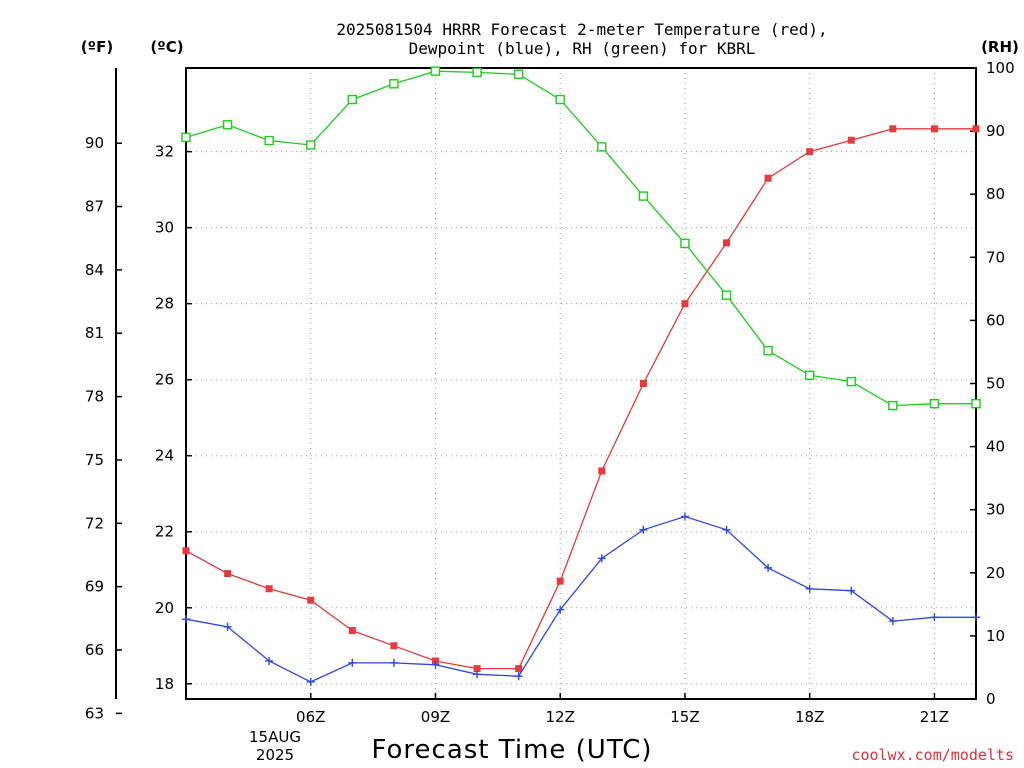 This screenshot has height=768, width=1024. I want to click on celsius-tick-label: 26, so click(164, 380).